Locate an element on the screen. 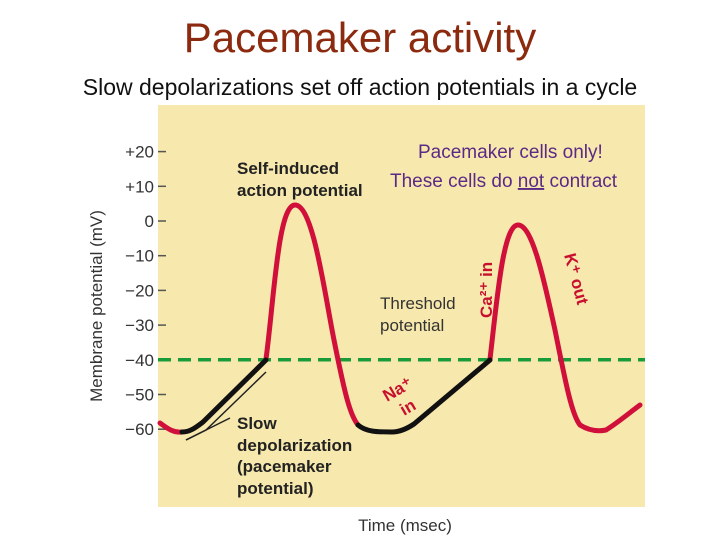  note-emphasis: not is located at coordinates (531, 181).